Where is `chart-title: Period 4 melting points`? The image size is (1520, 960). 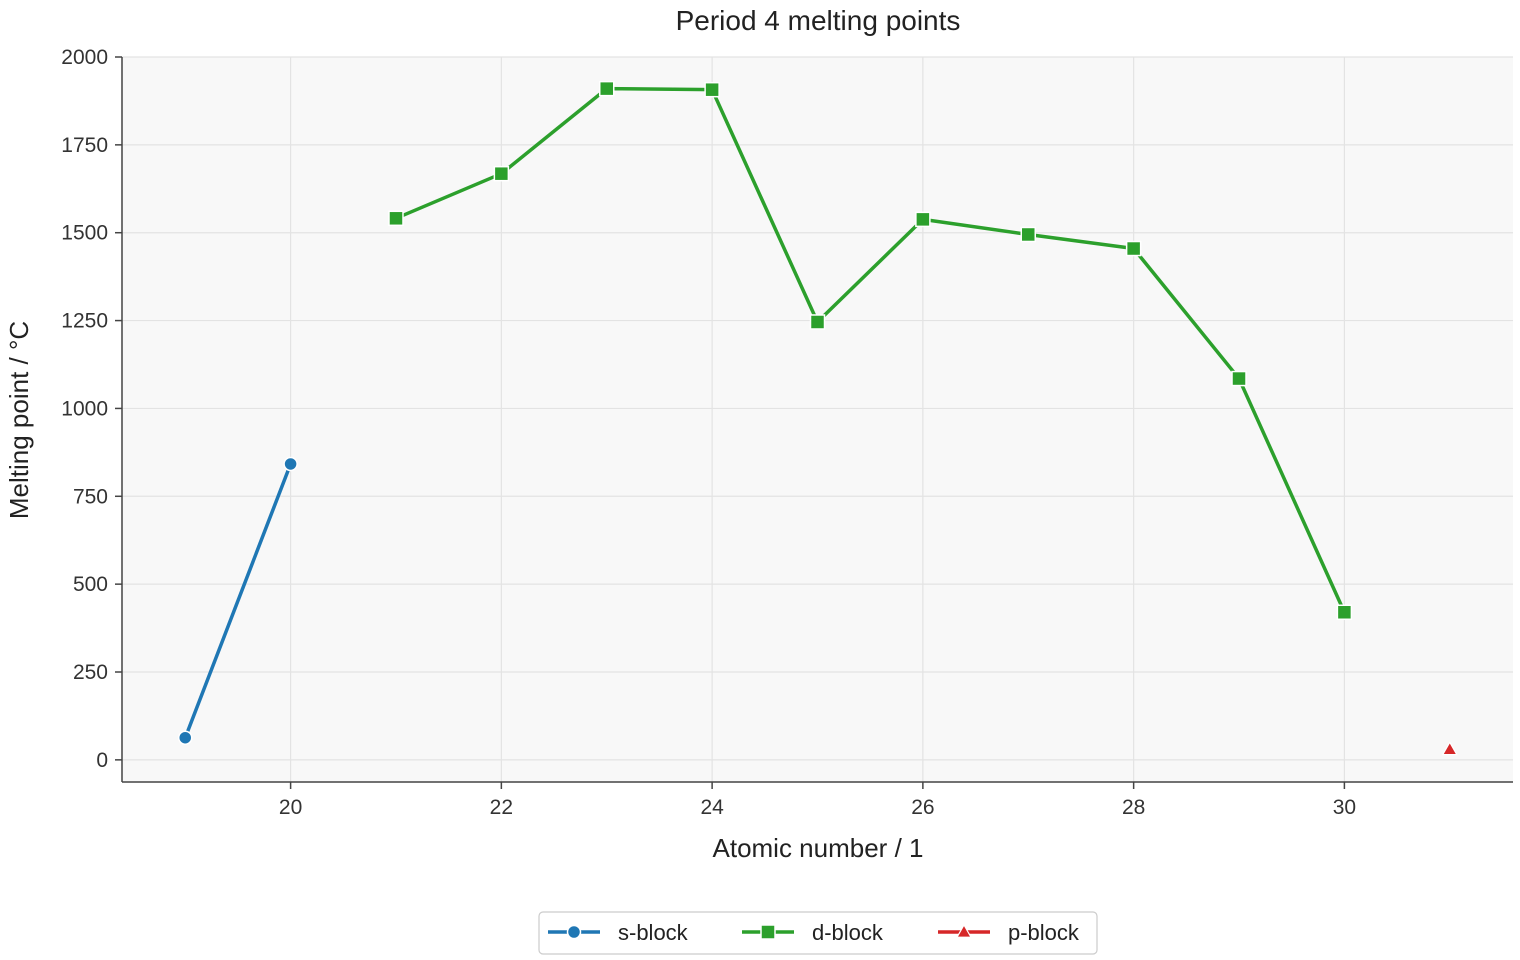 chart-title: Period 4 melting points is located at coordinates (818, 20).